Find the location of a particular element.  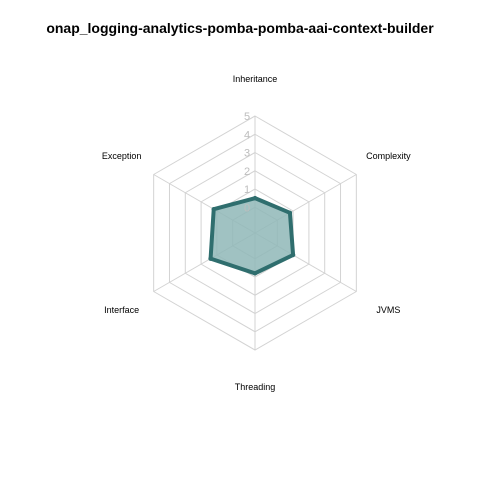

axis-label-exception: Exception is located at coordinates (122, 156).